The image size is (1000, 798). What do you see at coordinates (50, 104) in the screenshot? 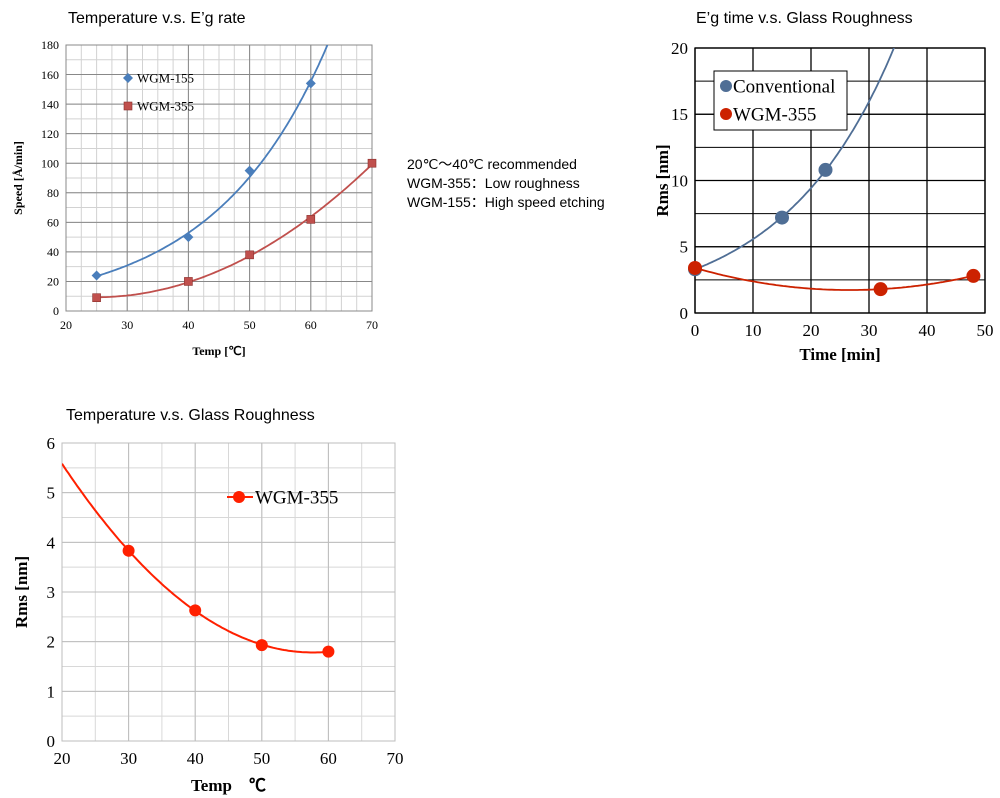
I see `y-tick-label: 140` at bounding box center [50, 104].